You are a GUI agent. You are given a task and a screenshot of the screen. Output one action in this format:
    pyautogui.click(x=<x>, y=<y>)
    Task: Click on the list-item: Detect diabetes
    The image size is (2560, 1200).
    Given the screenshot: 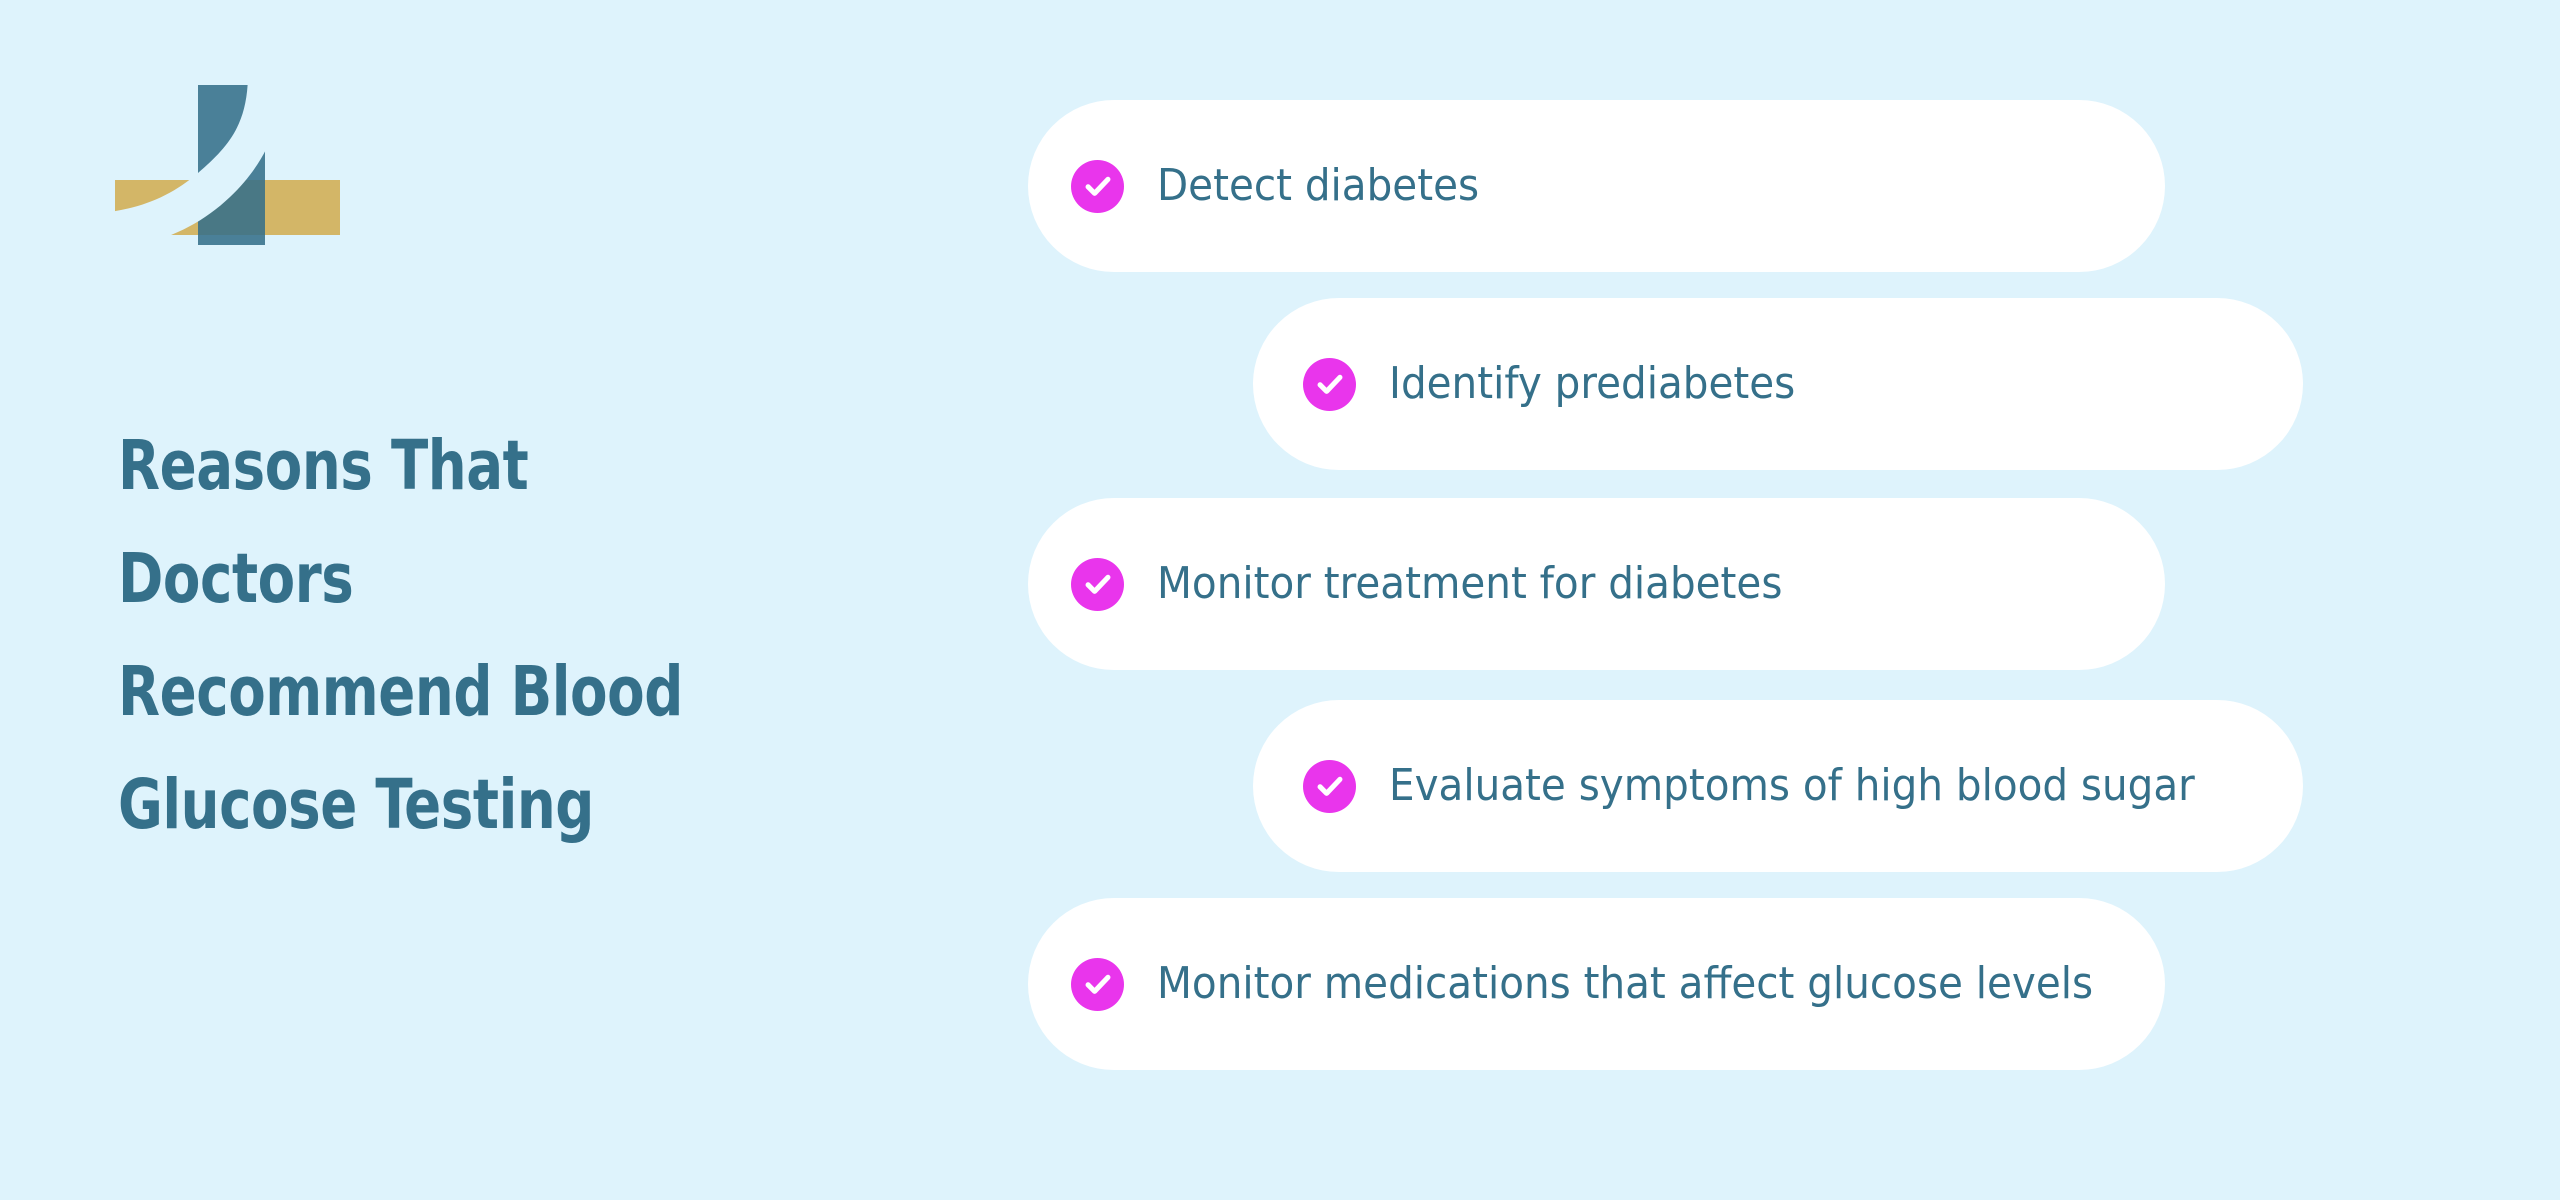 What is the action you would take?
    pyautogui.click(x=1596, y=186)
    